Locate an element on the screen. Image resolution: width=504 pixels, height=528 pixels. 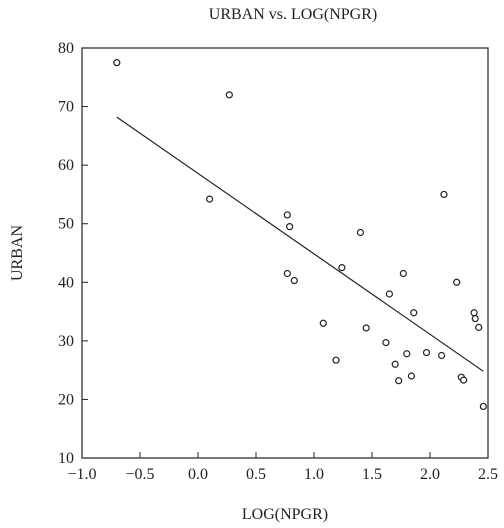
x-tick-label: 1.5 is located at coordinates (372, 474).